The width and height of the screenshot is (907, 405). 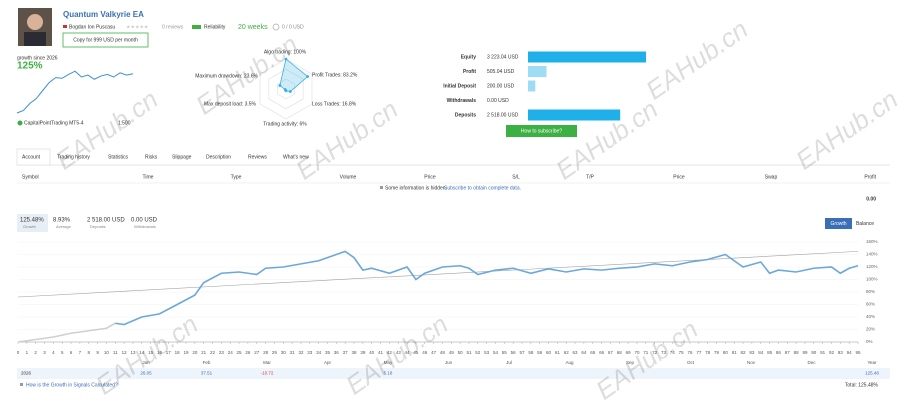 What do you see at coordinates (870, 316) in the screenshot?
I see `y-tick-label: 40%` at bounding box center [870, 316].